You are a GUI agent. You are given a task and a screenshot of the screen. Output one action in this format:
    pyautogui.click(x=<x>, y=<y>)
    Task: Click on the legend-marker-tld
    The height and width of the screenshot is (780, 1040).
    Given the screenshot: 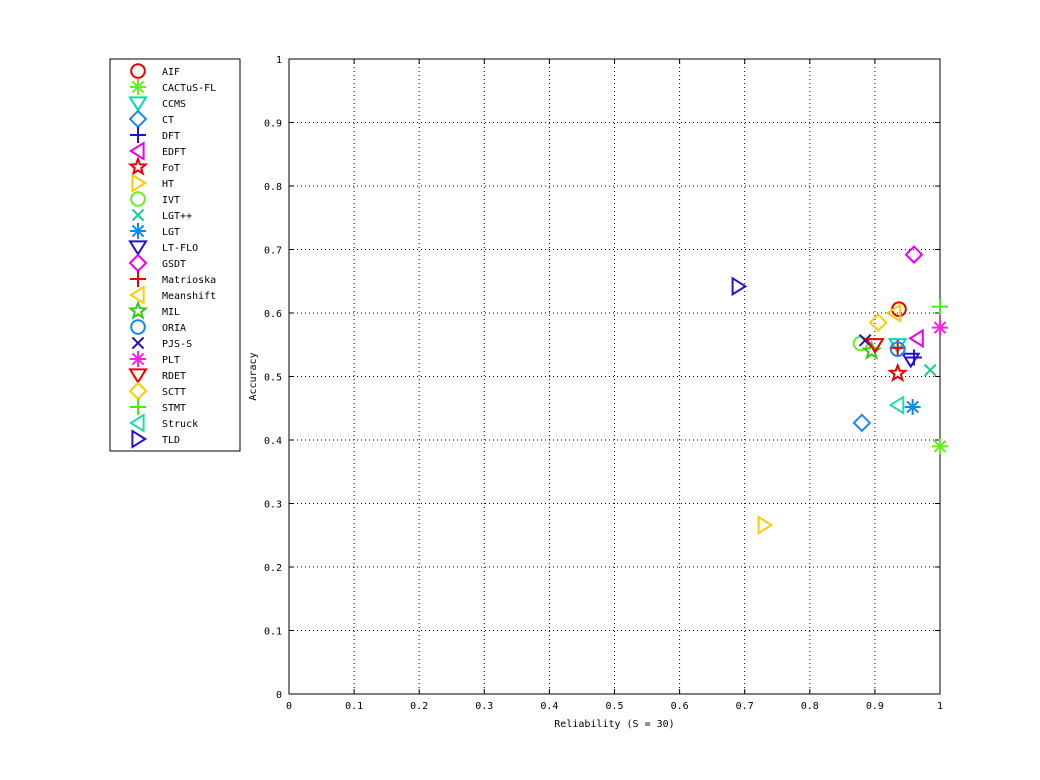 What is the action you would take?
    pyautogui.click(x=139, y=439)
    